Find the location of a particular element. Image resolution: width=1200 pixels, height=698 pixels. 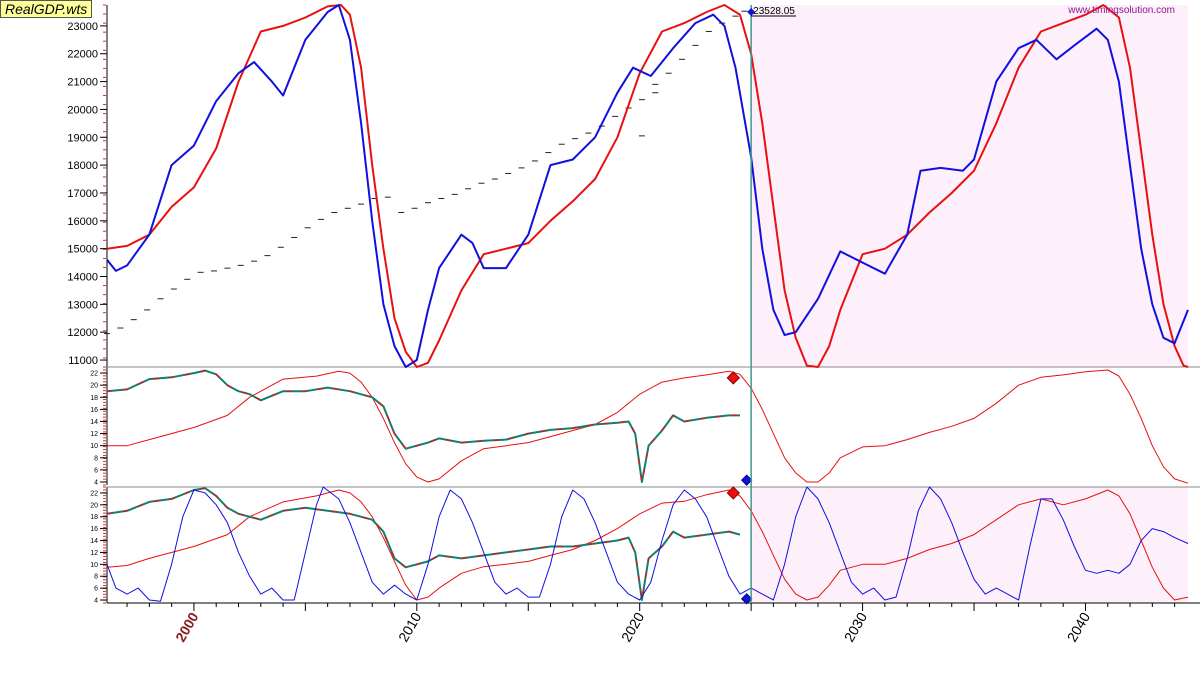

y-tick-label-main: 21000 is located at coordinates (82, 83).